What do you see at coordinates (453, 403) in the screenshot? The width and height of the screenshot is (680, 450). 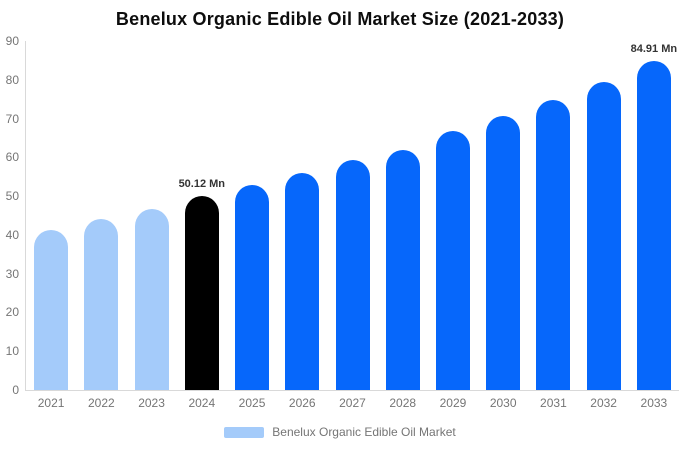 I see `x-tick-label: 2029` at bounding box center [453, 403].